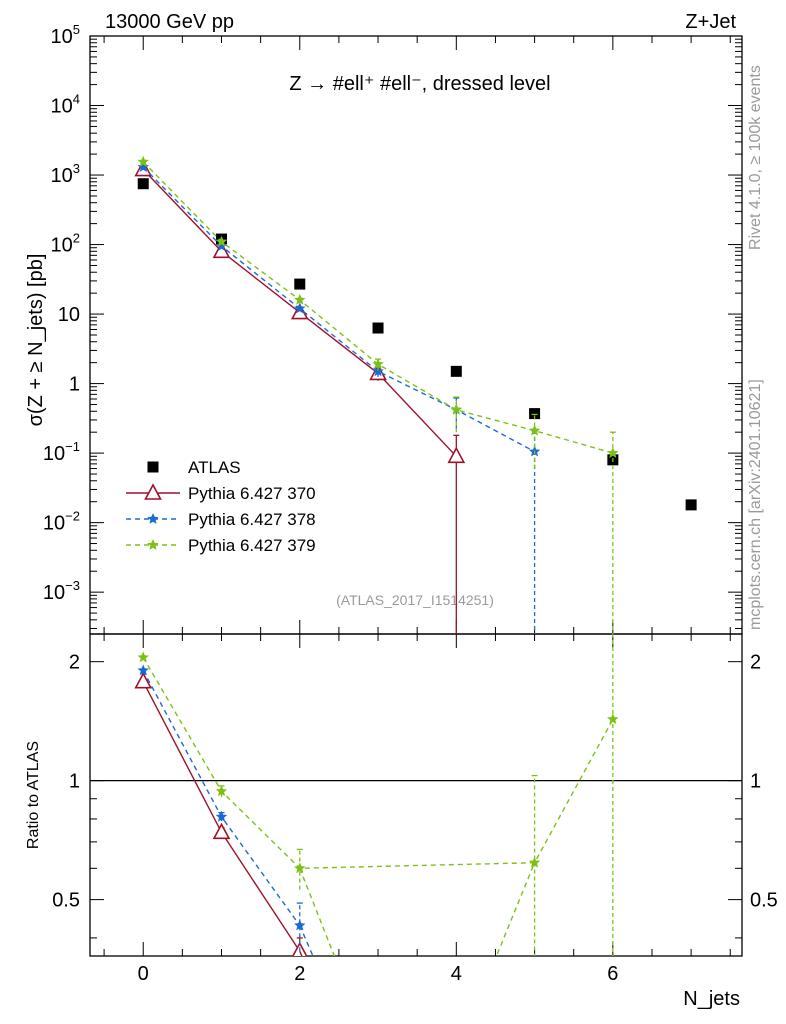 The height and width of the screenshot is (1024, 786). Describe the element at coordinates (74, 385) in the screenshot. I see `y-tick-label: 1` at that location.